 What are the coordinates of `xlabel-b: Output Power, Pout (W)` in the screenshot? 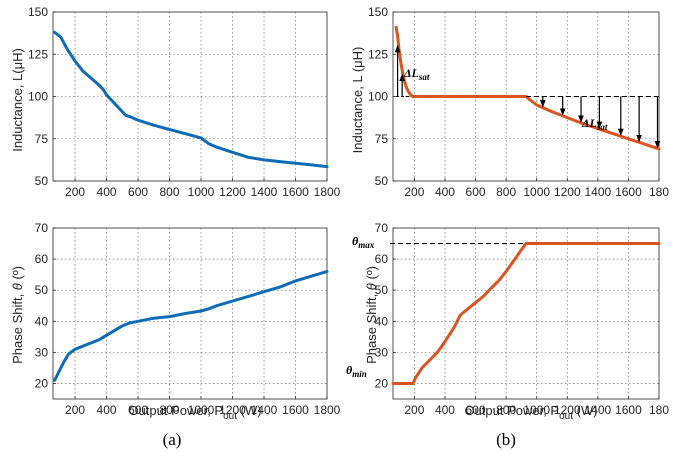 It's located at (530, 412).